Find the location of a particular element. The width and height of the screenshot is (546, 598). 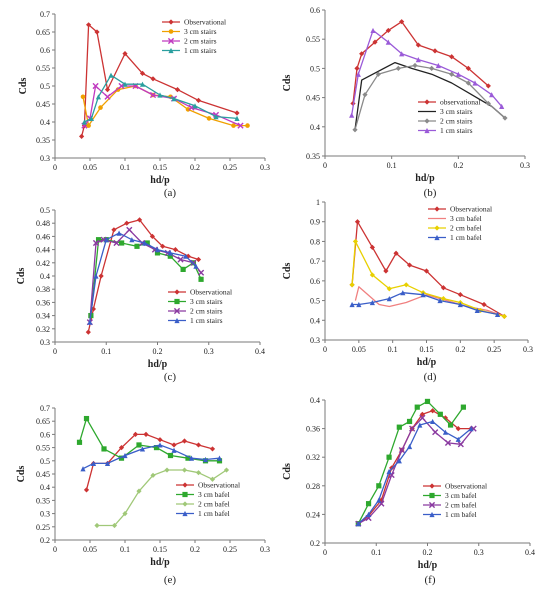

legend-label: Observational is located at coordinates (211, 292).